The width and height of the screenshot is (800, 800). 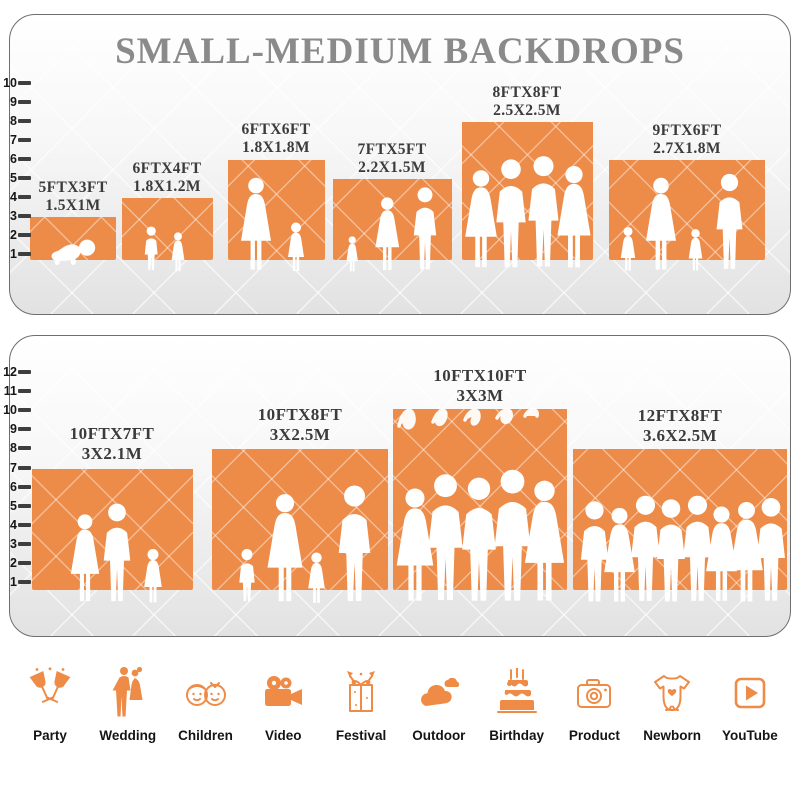 What do you see at coordinates (361, 735) in the screenshot?
I see `category-label: Festival` at bounding box center [361, 735].